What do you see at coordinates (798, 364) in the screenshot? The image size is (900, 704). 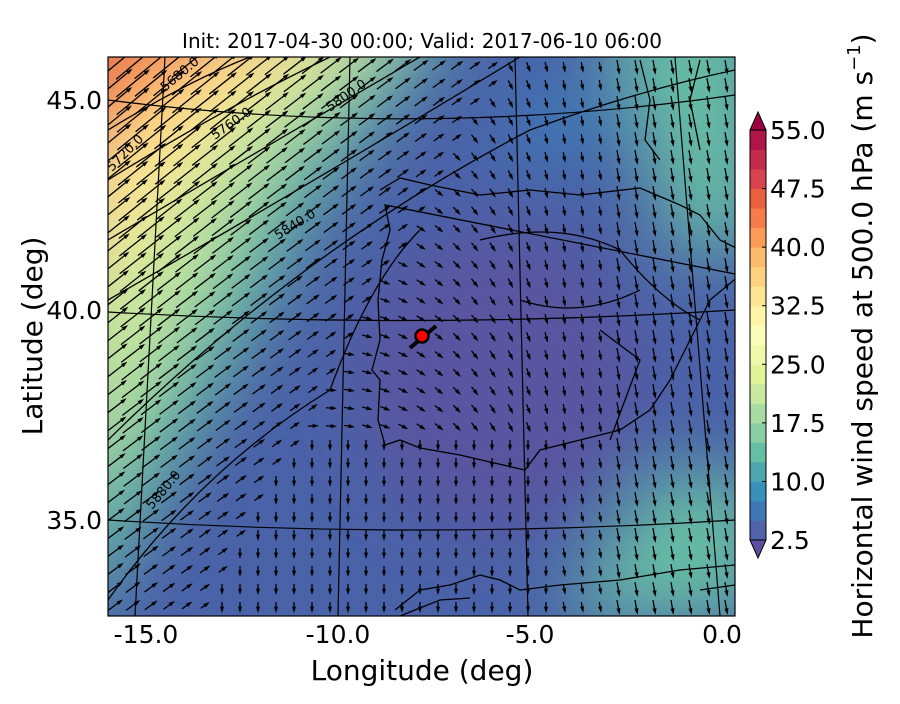 I see `colorbar-tick: 25.0` at bounding box center [798, 364].